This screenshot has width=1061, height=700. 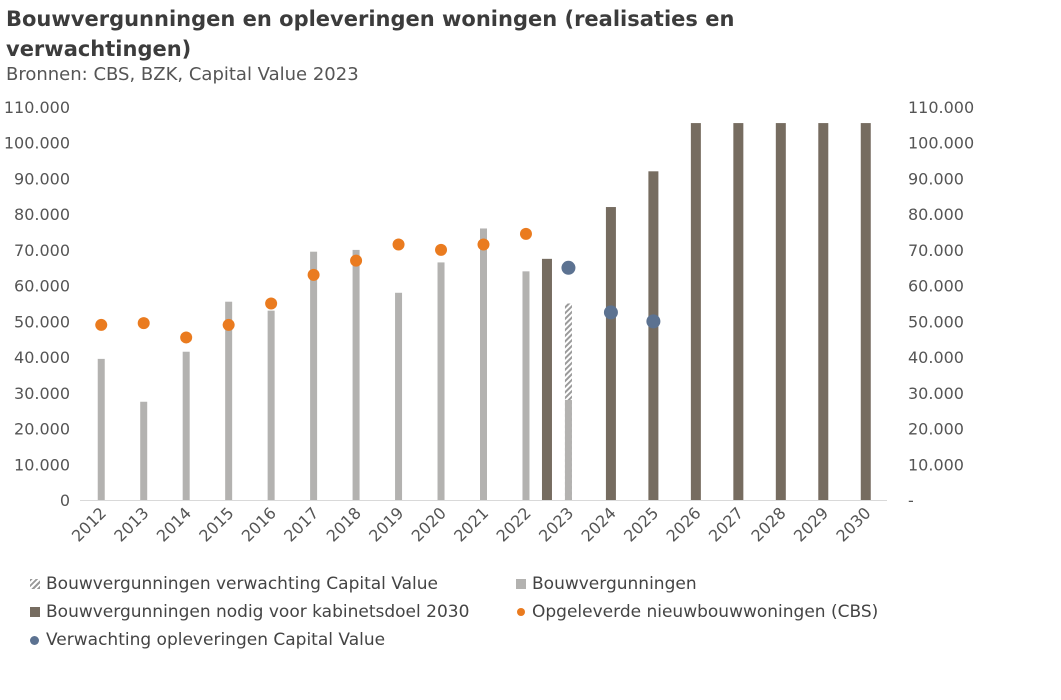 What do you see at coordinates (911, 500) in the screenshot?
I see `y-tick-label-right: -` at bounding box center [911, 500].